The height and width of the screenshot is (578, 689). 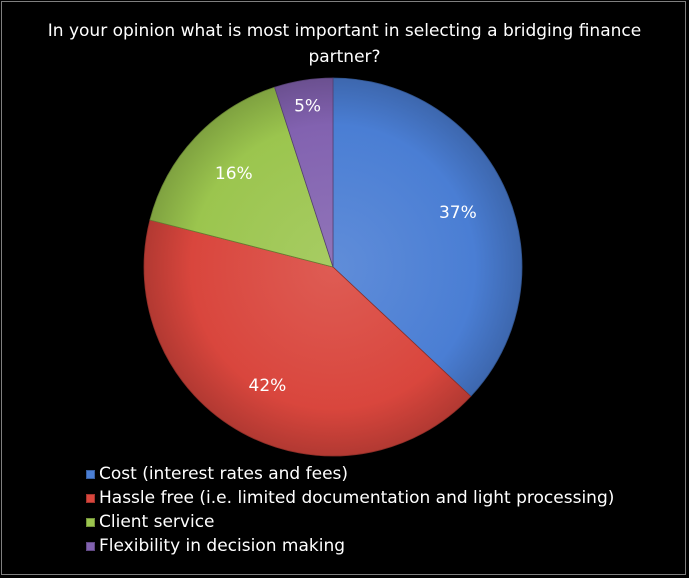 What do you see at coordinates (268, 386) in the screenshot?
I see `data-label-hassle-free: 42%` at bounding box center [268, 386].